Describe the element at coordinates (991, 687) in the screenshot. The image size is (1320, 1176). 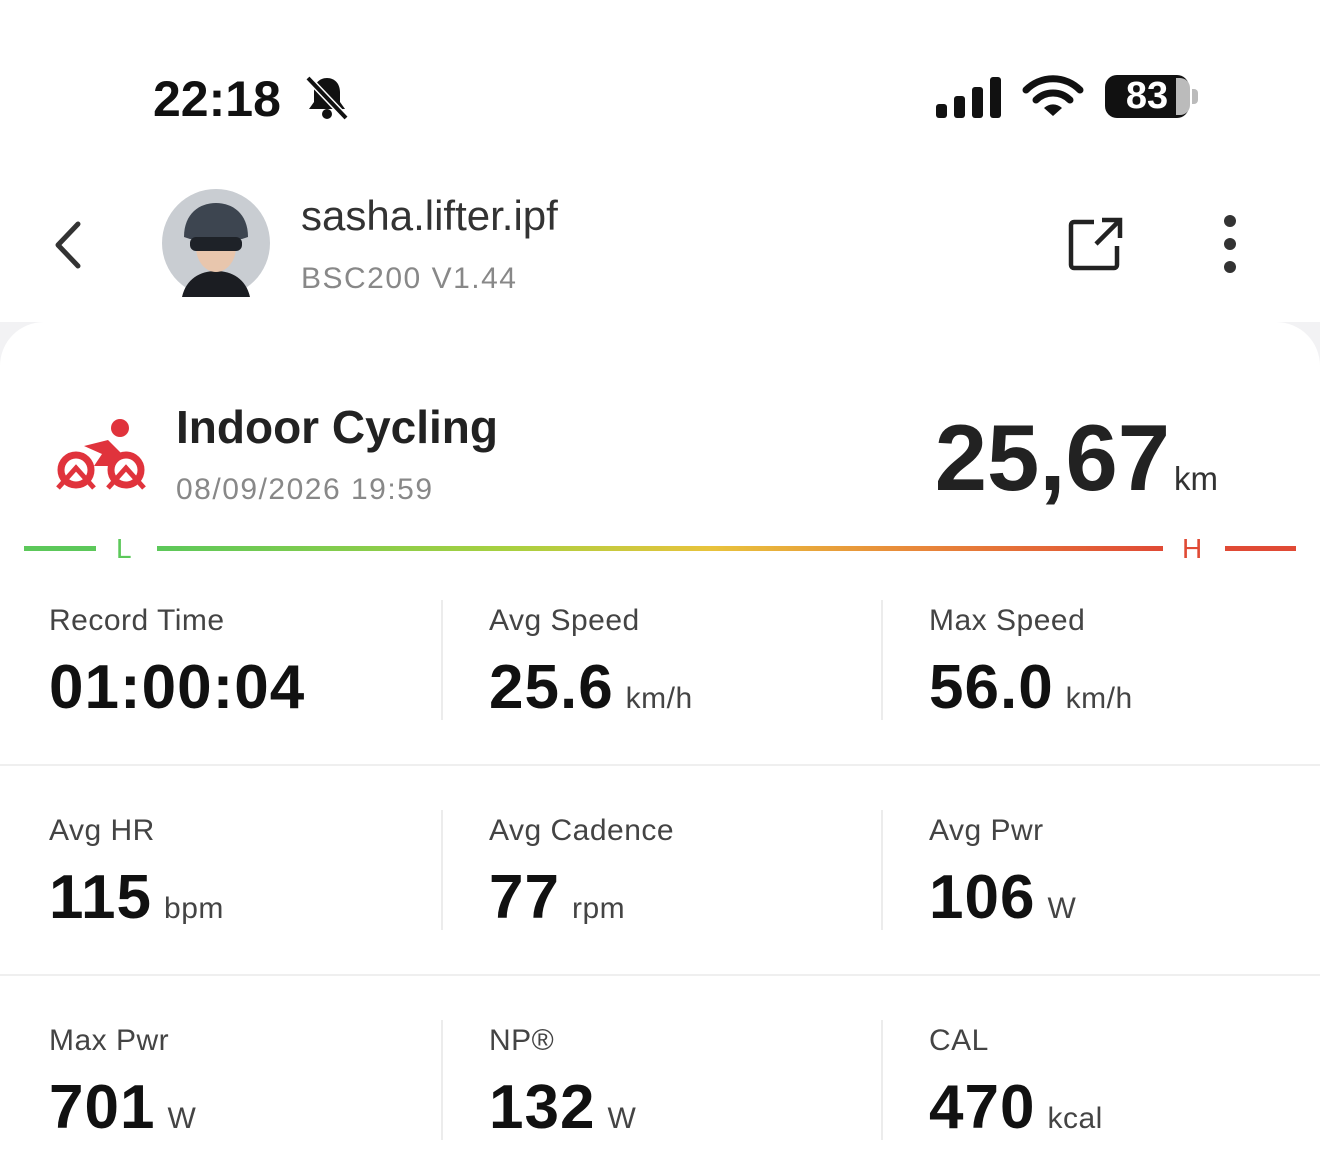
I see `stat-value: 56.0` at that location.